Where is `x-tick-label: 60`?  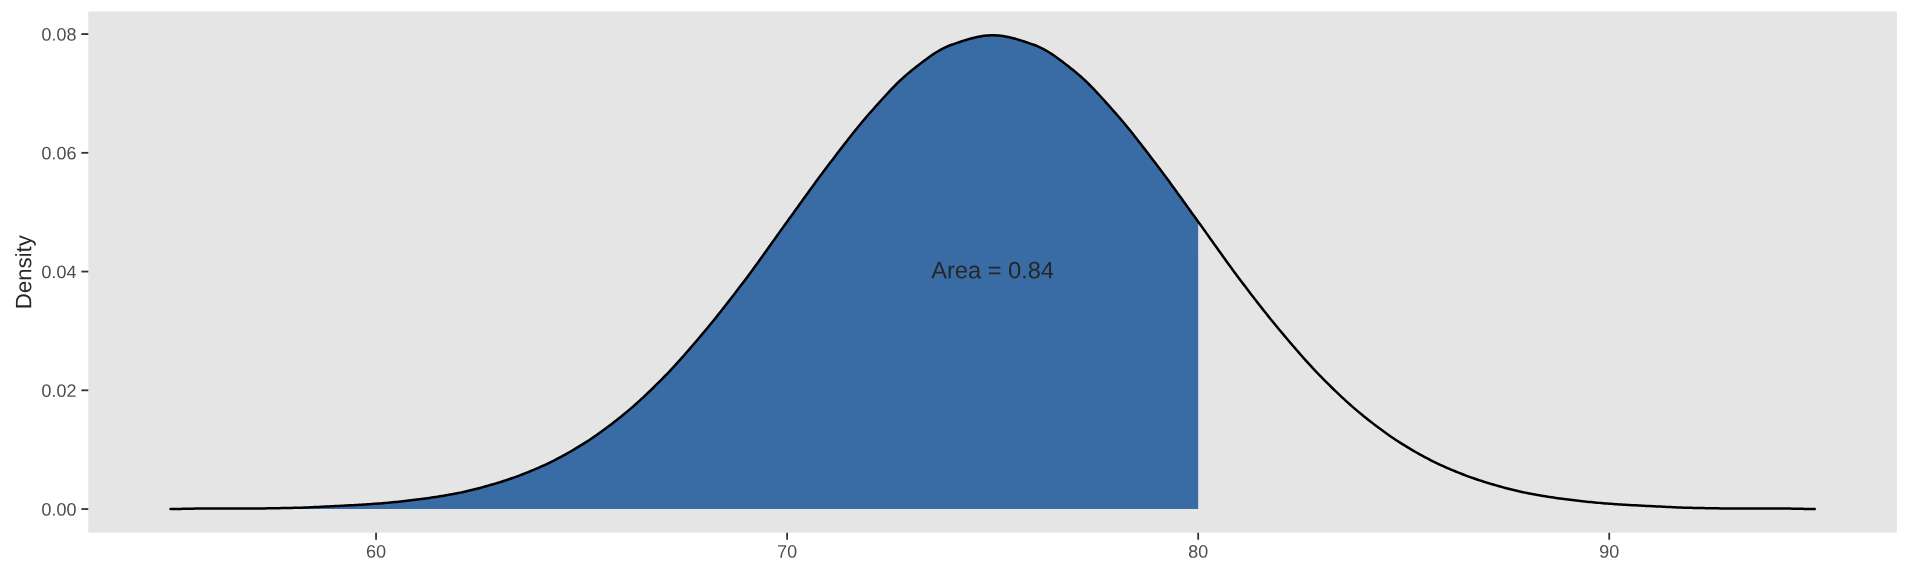
x-tick-label: 60 is located at coordinates (376, 551).